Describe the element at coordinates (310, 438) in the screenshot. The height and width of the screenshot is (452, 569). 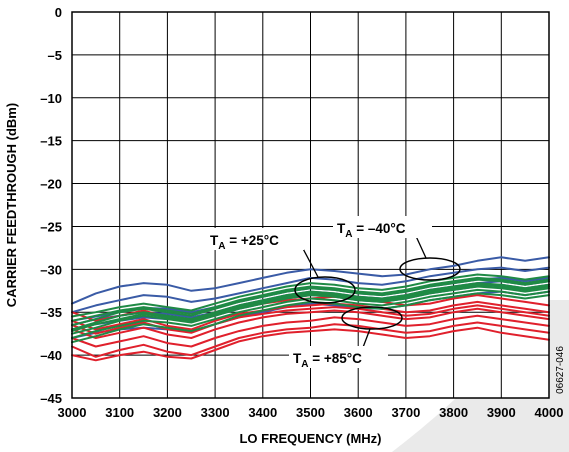
I see `x-axis-title: LO FREQUENCY (MHz)` at that location.